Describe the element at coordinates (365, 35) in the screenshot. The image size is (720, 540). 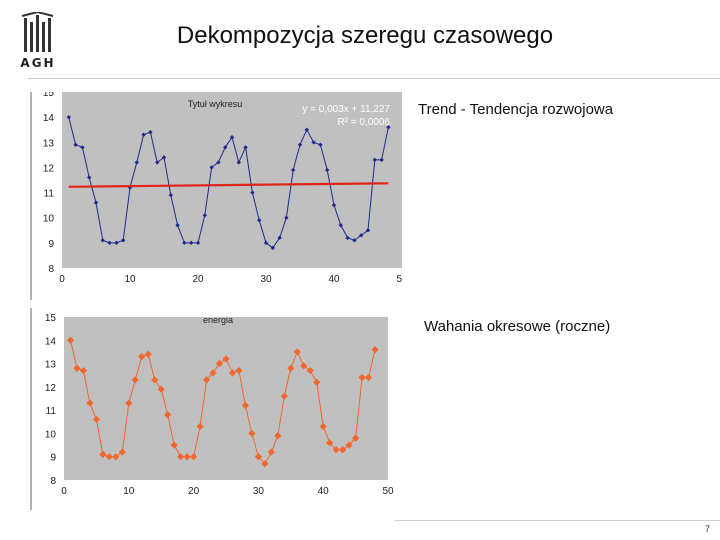
I see `slide-title: Dekompozycja szeregu czasowego` at that location.